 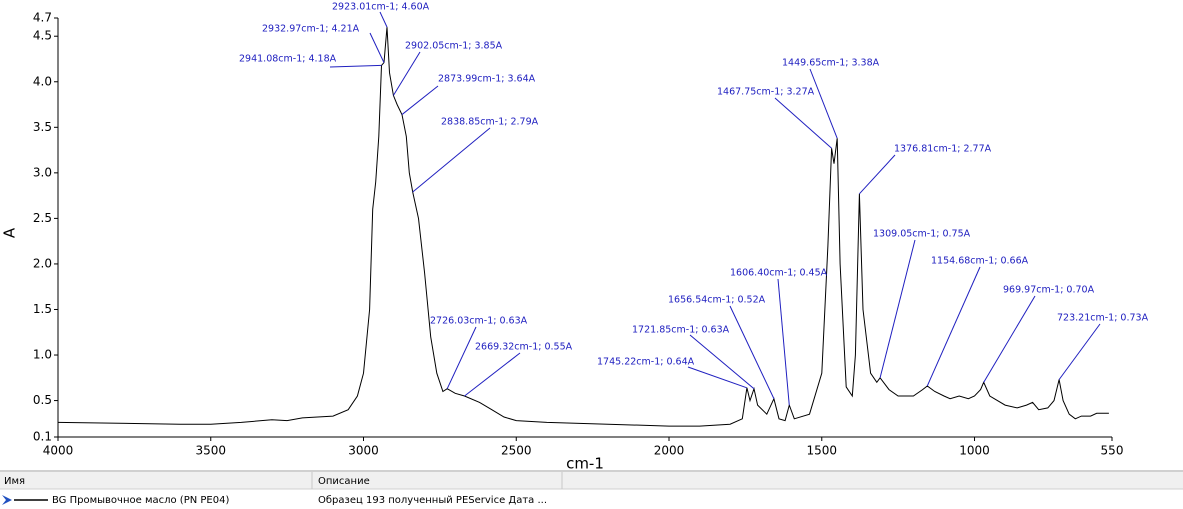 I want to click on table-header-cell: Описание, so click(x=344, y=481).